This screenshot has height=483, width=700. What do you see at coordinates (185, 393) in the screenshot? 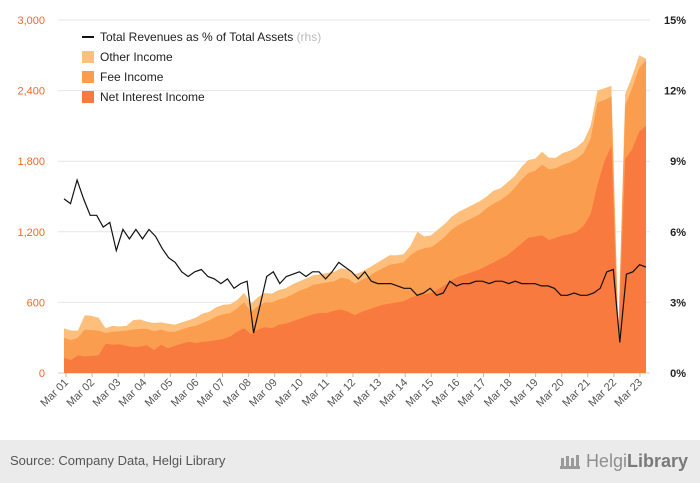
I see `x-tick-label: Mar 06` at bounding box center [185, 393].